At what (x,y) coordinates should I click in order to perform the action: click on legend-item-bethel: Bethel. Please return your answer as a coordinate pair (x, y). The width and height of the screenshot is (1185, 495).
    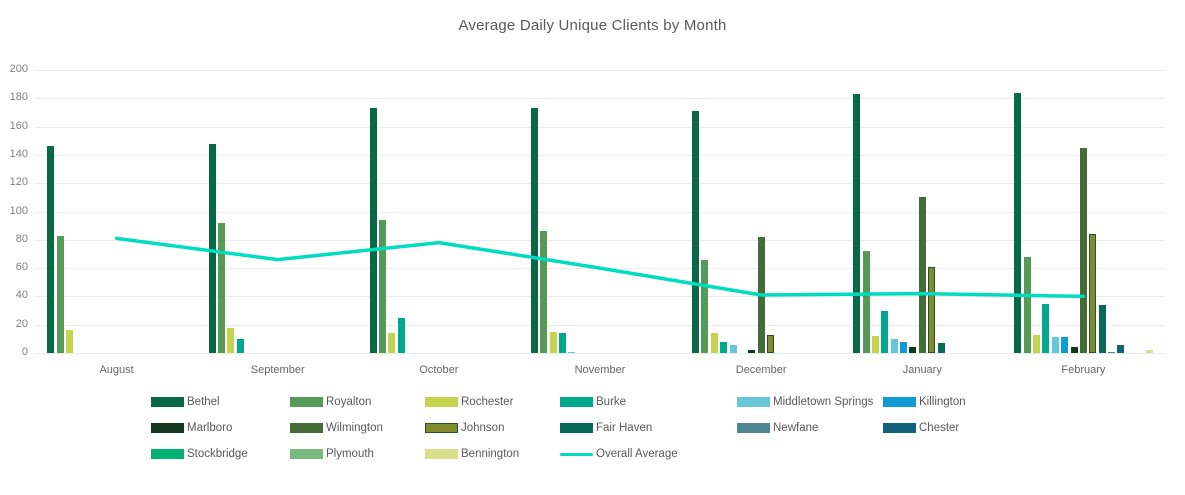
    Looking at the image, I should click on (220, 402).